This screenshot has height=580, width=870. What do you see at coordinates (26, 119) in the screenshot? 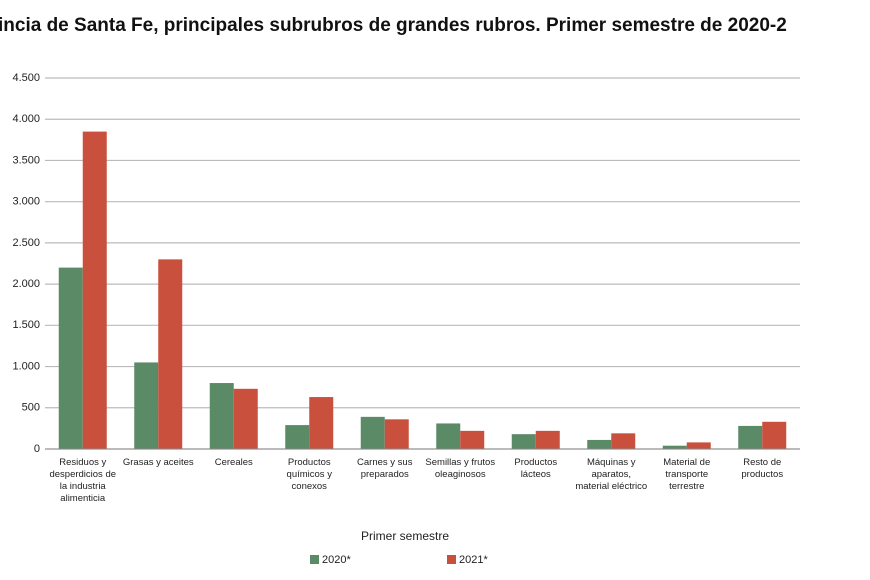
I see `y-tick-label: 4.000` at bounding box center [26, 119].